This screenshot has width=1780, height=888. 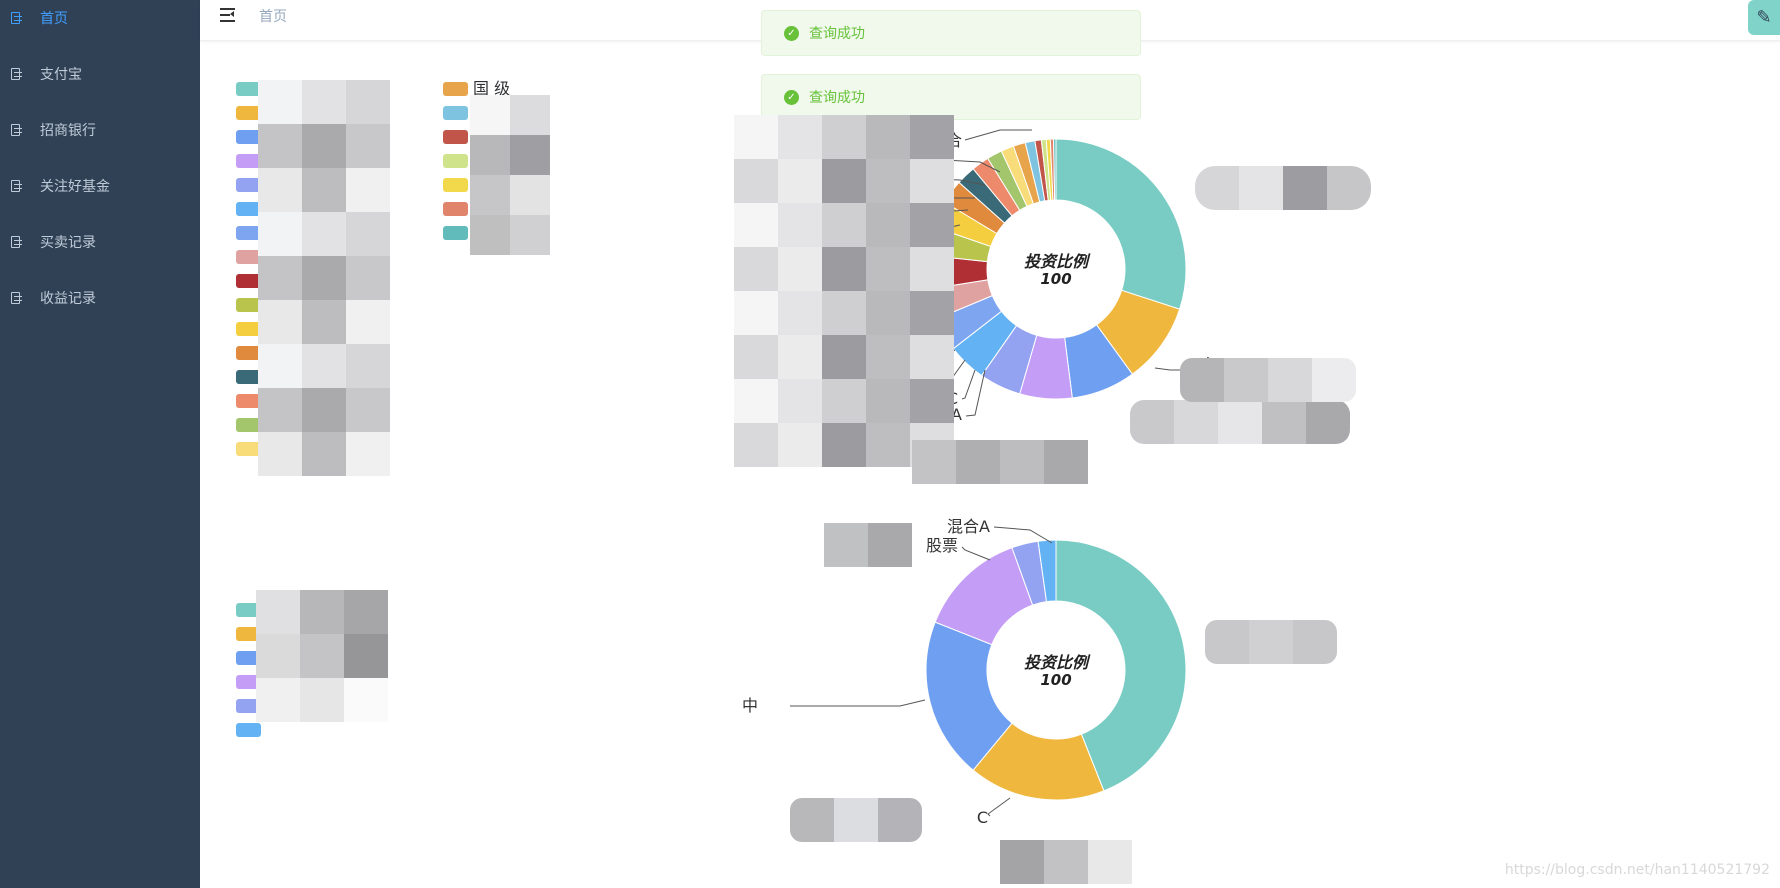 I want to click on legend-item: 国 级, so click(x=476, y=89).